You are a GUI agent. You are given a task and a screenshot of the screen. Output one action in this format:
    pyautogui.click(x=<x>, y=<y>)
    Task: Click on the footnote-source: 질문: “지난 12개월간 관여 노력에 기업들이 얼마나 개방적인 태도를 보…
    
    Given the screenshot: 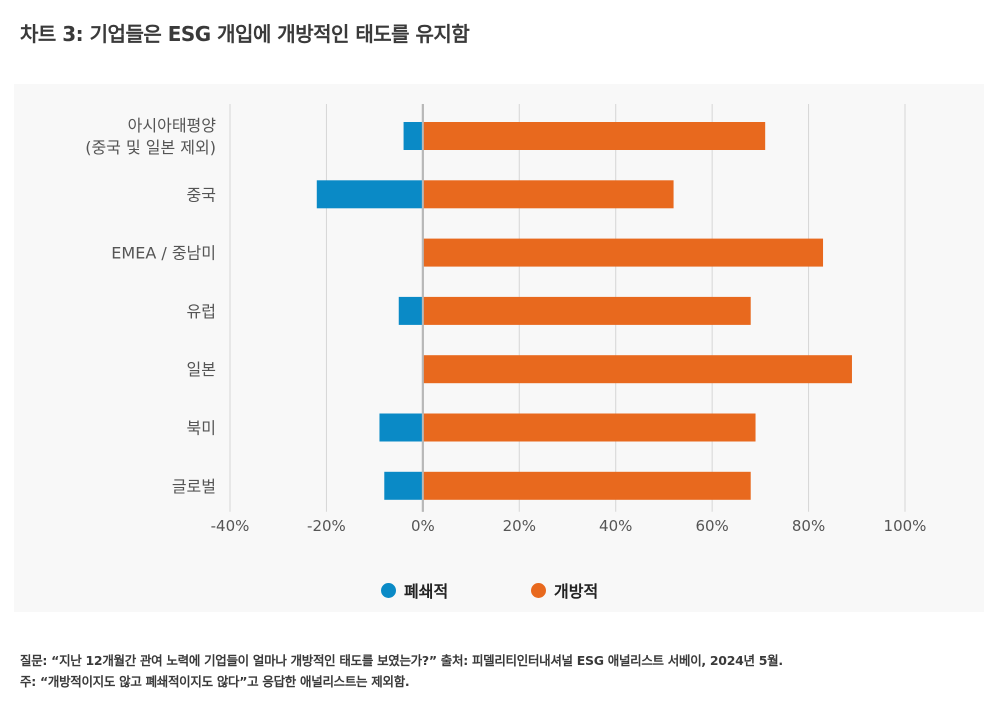 What is the action you would take?
    pyautogui.click(x=401, y=660)
    